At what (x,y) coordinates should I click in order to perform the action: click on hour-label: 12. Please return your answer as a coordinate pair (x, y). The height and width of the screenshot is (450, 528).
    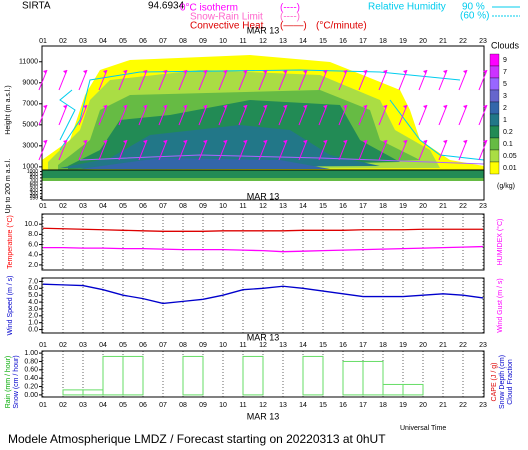
    Looking at the image, I should click on (263, 405).